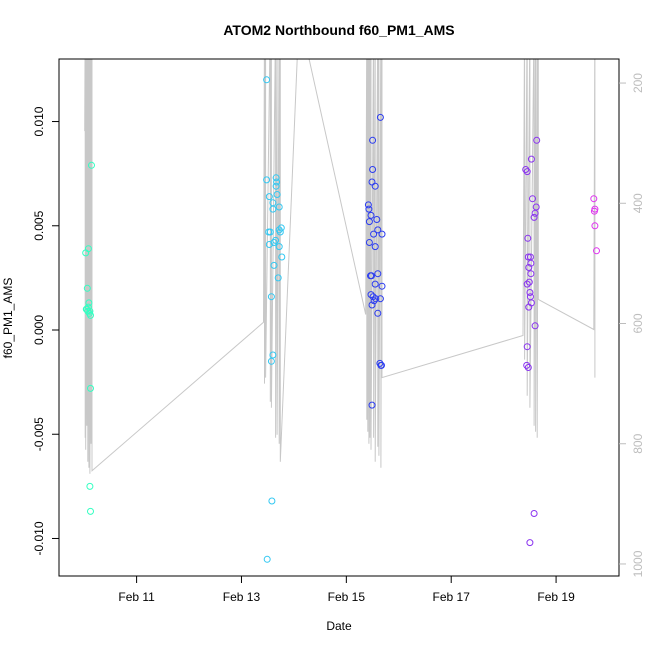 The width and height of the screenshot is (650, 650). What do you see at coordinates (339, 626) in the screenshot?
I see `x-axis-title: Date` at bounding box center [339, 626].